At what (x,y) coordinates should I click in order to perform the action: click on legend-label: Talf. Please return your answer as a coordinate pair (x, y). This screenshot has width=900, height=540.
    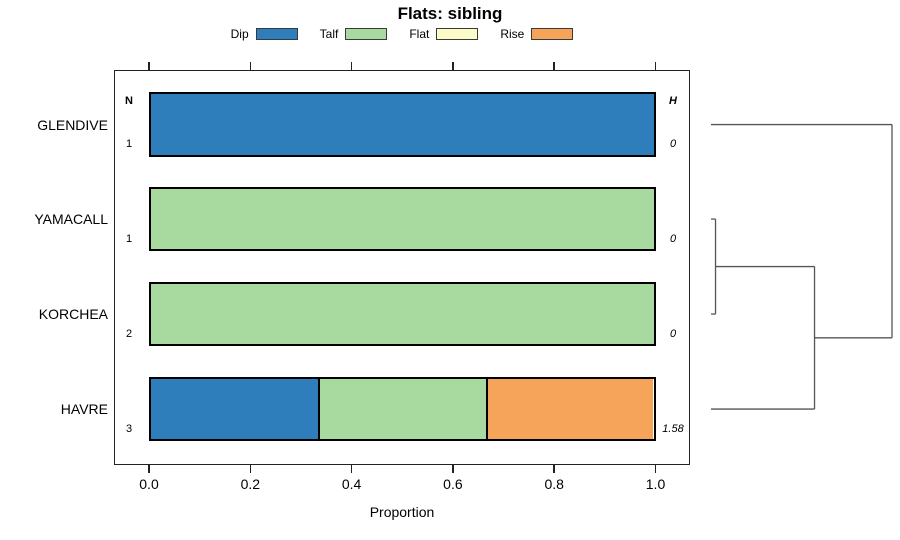
    Looking at the image, I should click on (329, 34).